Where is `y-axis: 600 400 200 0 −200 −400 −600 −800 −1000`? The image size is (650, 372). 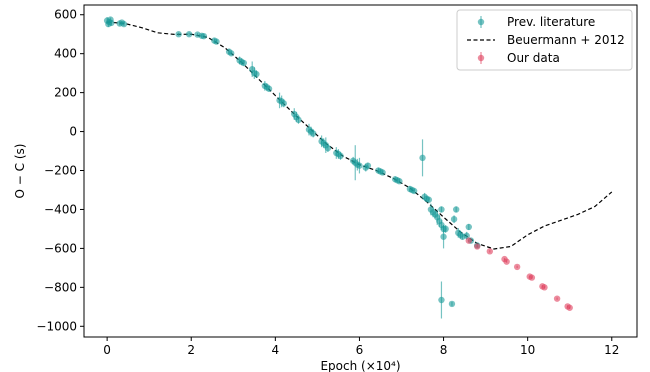
y-axis: 600 400 200 0 −200 −400 −600 −800 −1000 is located at coordinates (60, 170).